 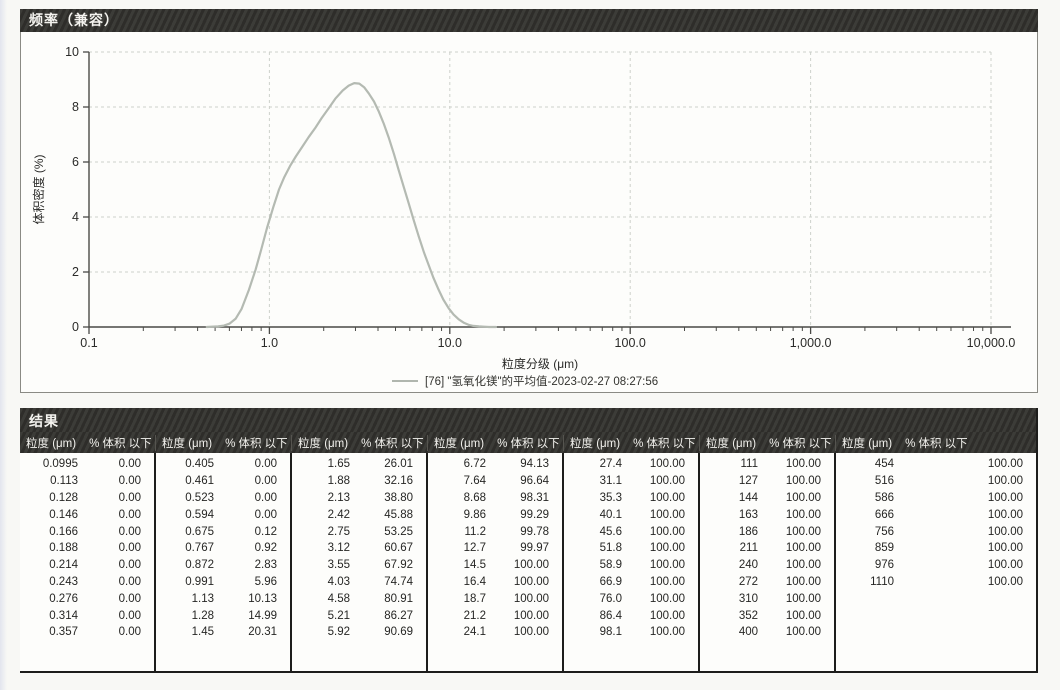 What do you see at coordinates (767, 531) in the screenshot?
I see `table-row: 186 100.00` at bounding box center [767, 531].